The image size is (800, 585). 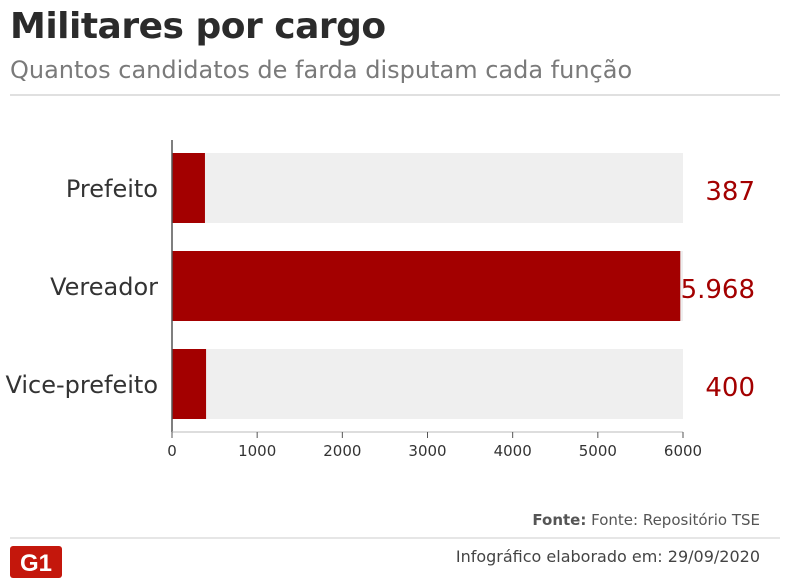 I want to click on header-divider, so click(x=395, y=95).